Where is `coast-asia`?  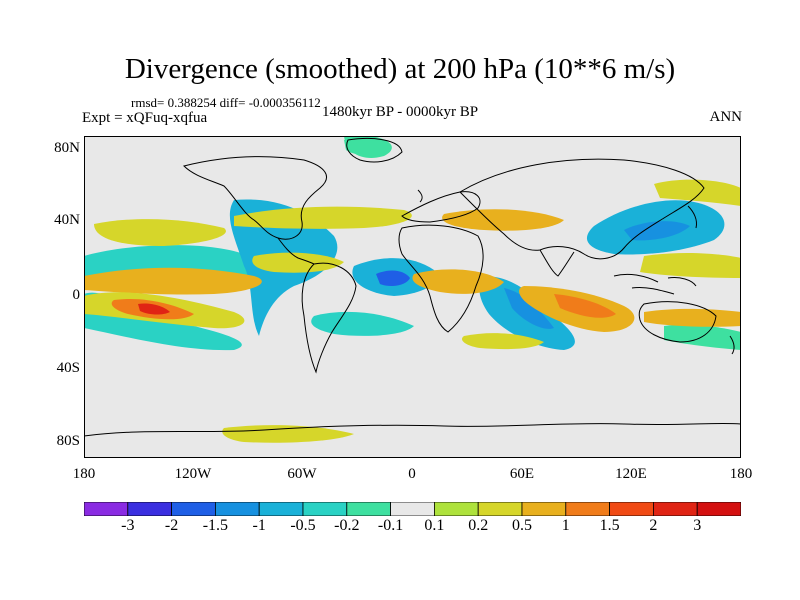 coast-asia is located at coordinates (582, 209).